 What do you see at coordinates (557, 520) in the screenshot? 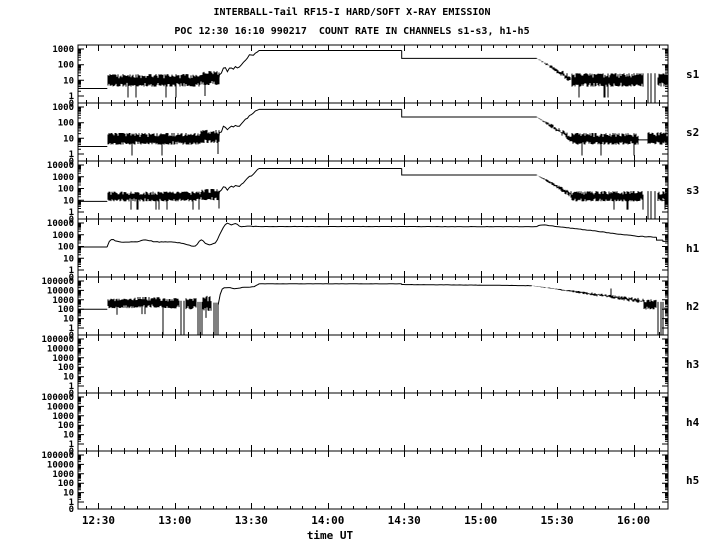
I see `x-tick-label: 15:30` at bounding box center [557, 520].